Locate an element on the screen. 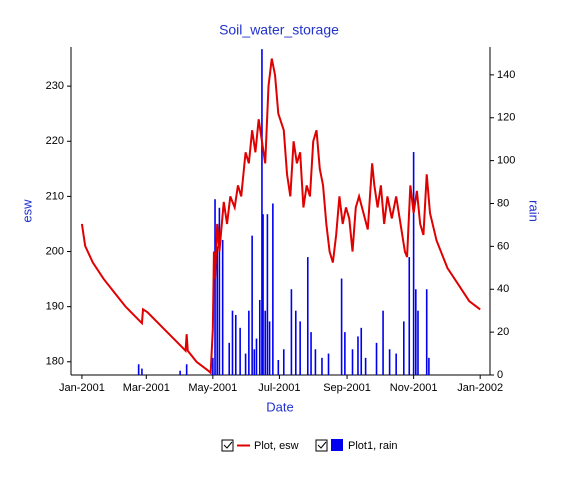 The width and height of the screenshot is (562, 482). y2-tick-label: 80 is located at coordinates (503, 203).